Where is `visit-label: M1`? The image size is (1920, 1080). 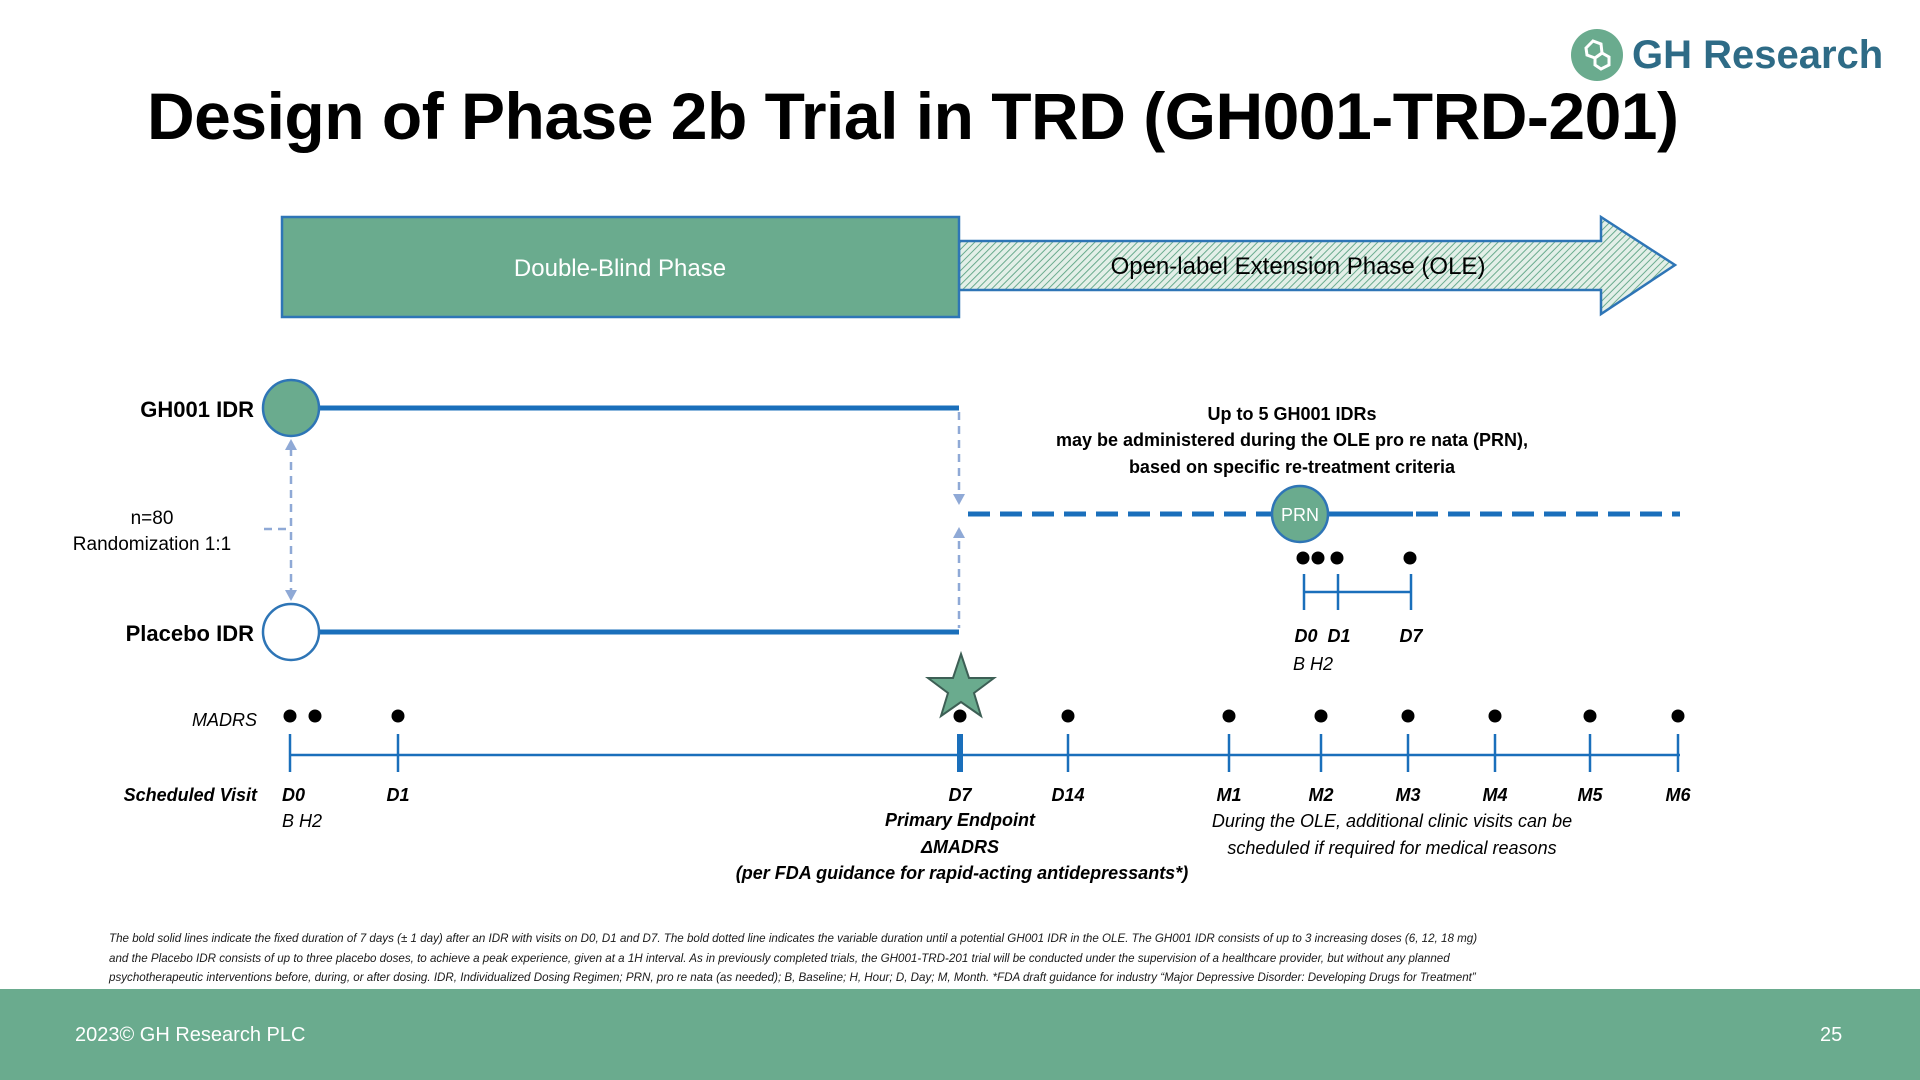 visit-label: M1 is located at coordinates (1228, 795).